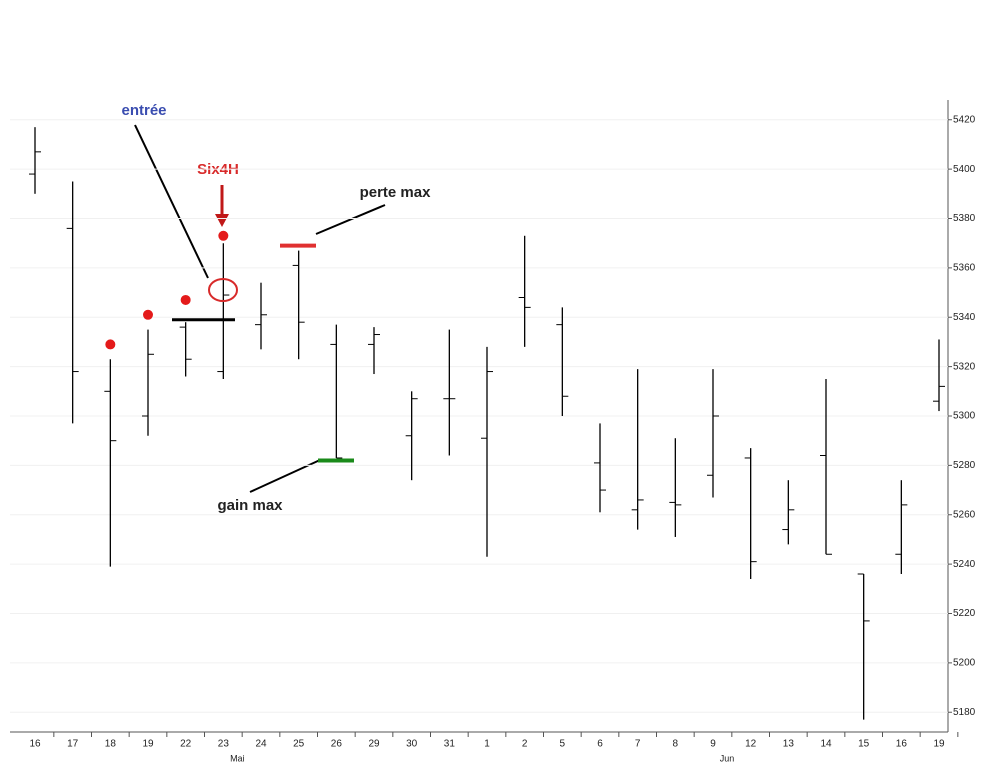  What do you see at coordinates (261, 744) in the screenshot?
I see `x-tick-label: 24` at bounding box center [261, 744].